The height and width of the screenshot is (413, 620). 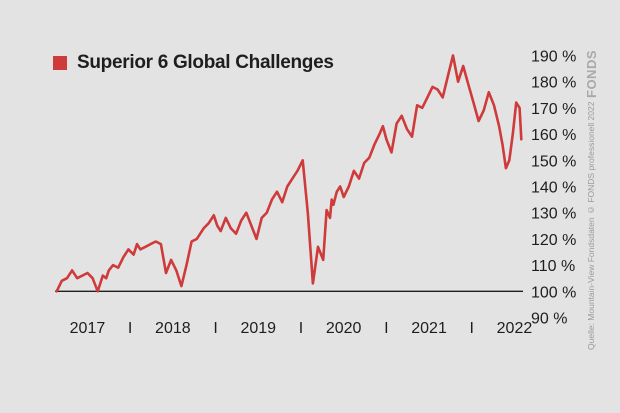 What do you see at coordinates (60, 63) in the screenshot?
I see `legend-swatch` at bounding box center [60, 63].